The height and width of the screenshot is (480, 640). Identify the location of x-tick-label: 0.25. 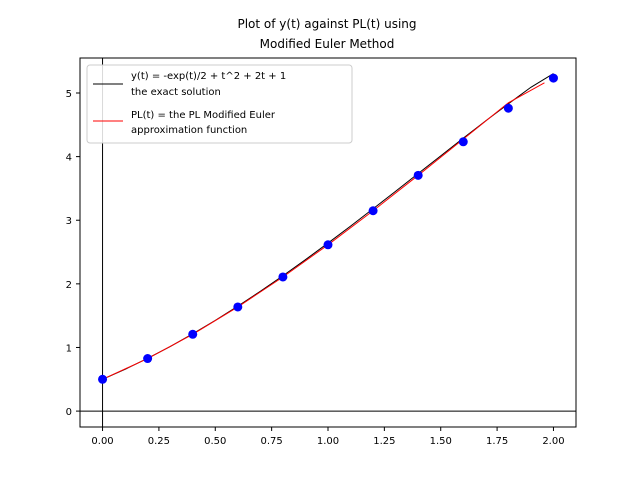
(159, 441).